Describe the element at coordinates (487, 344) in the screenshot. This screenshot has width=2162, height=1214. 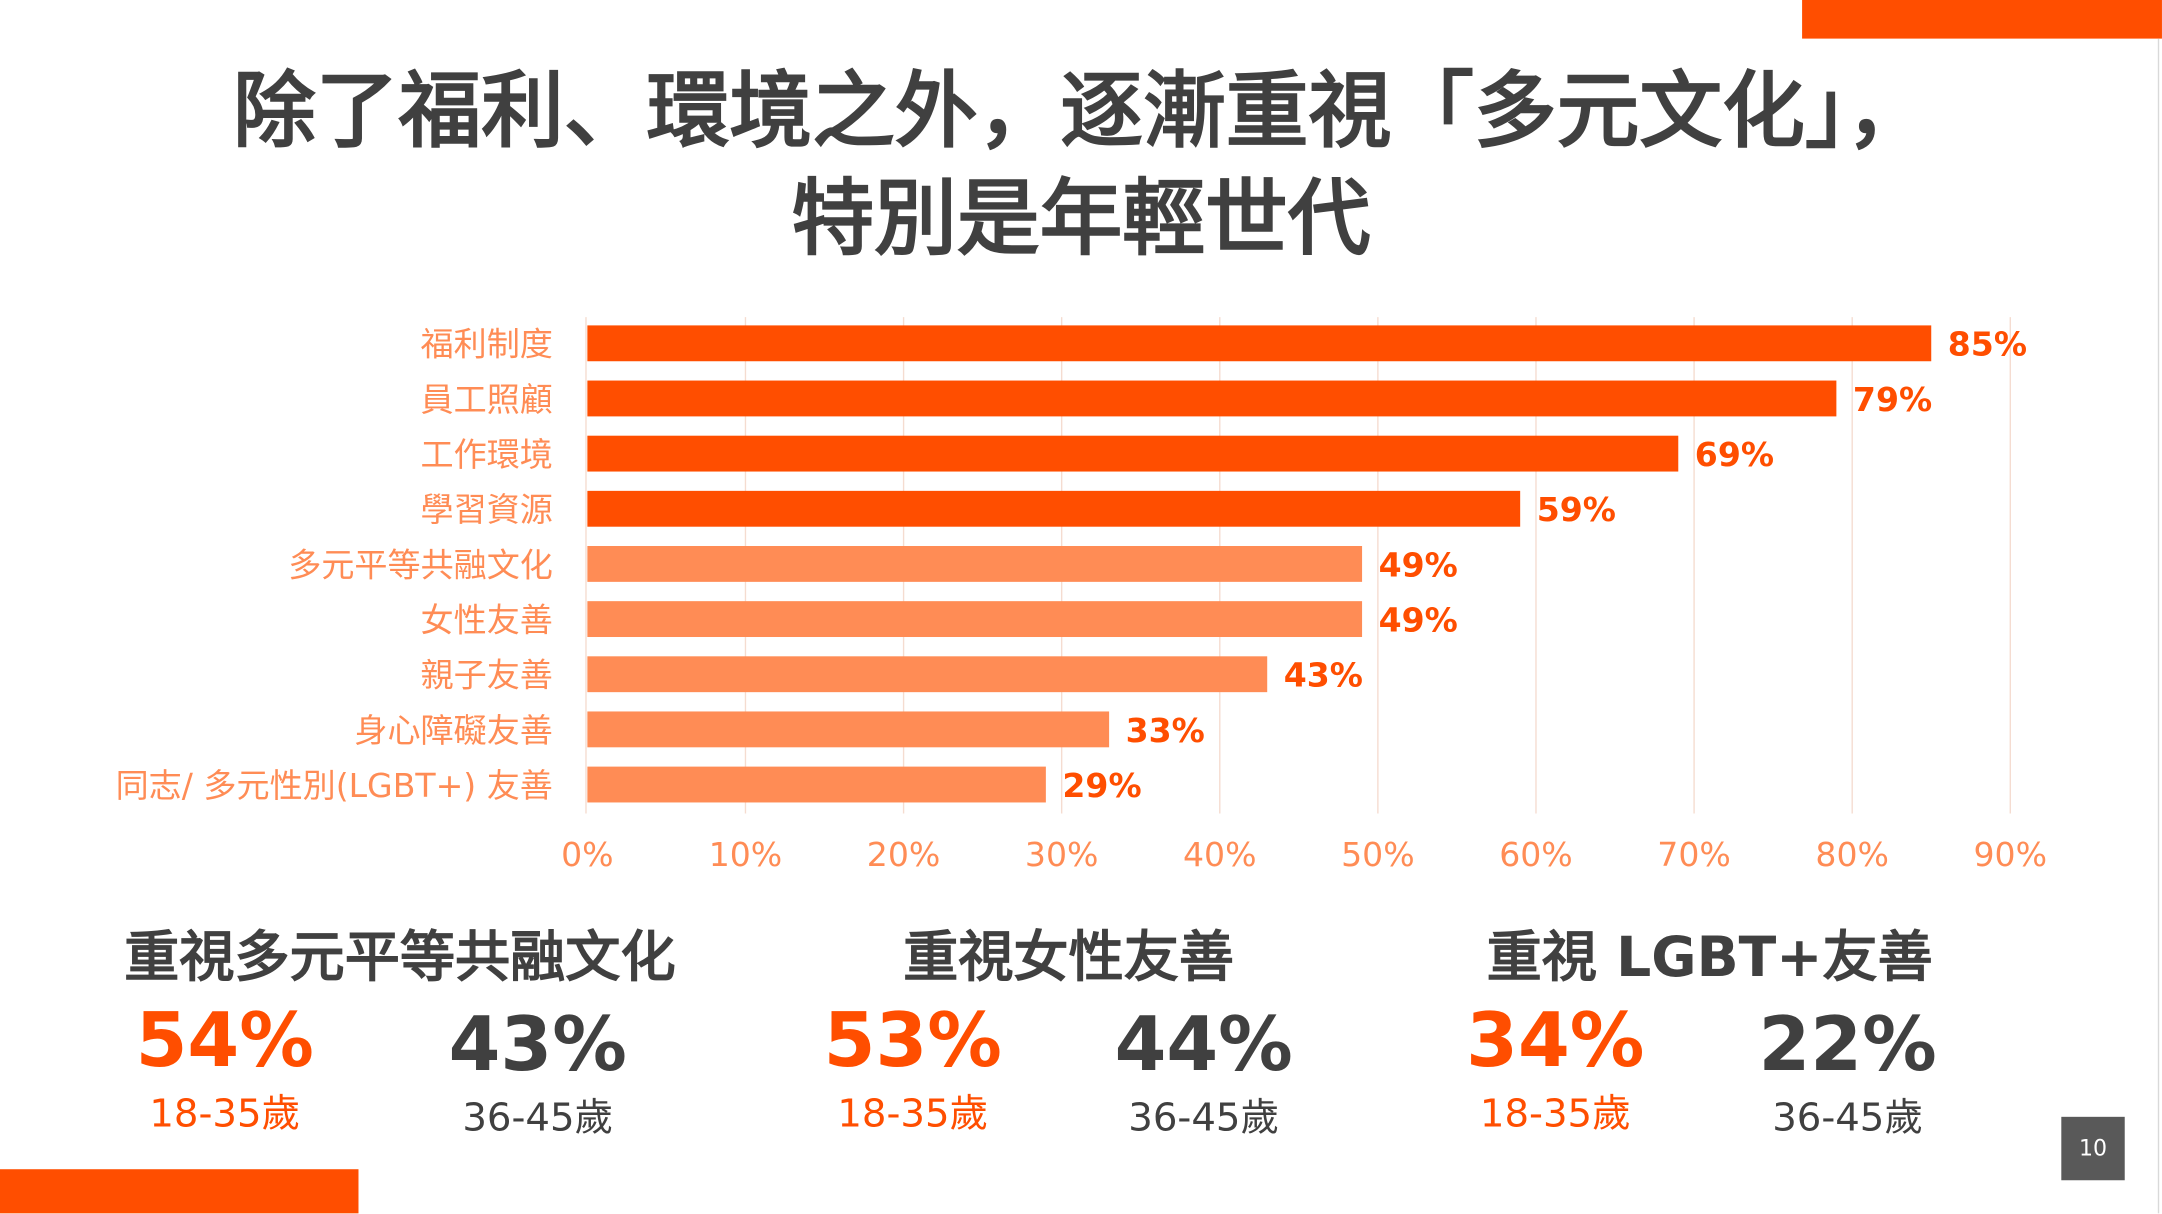
I see `category-label: 福利制度` at that location.